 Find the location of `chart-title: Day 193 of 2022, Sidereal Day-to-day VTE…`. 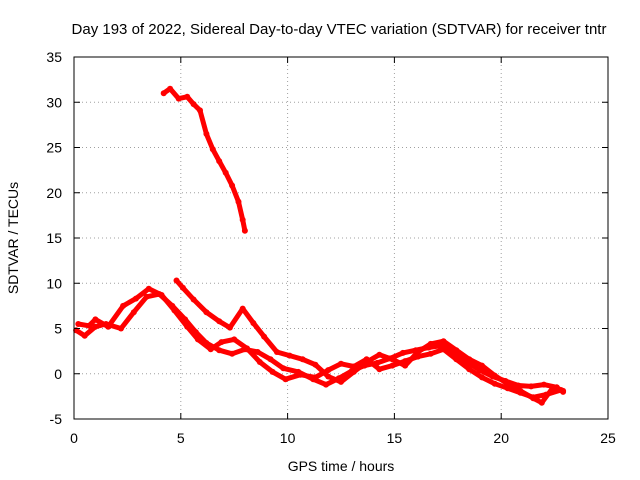

chart-title: Day 193 of 2022, Sidereal Day-to-day VTE… is located at coordinates (339, 29).